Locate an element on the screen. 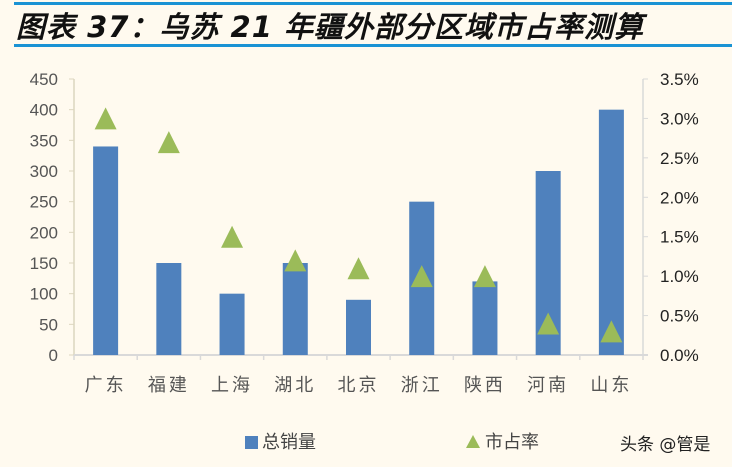  right-tick-label: 0.0% is located at coordinates (679, 355).